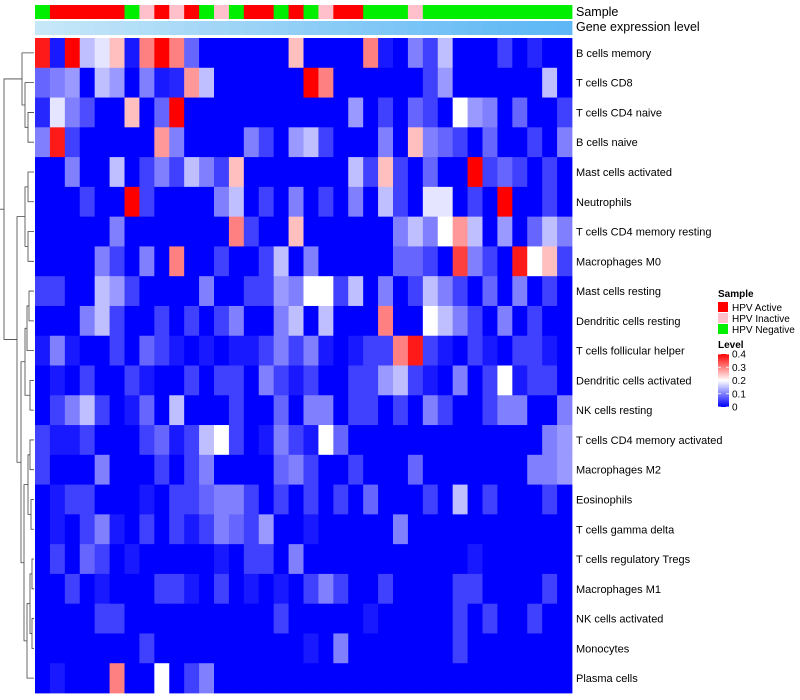 This screenshot has width=800, height=700. Describe the element at coordinates (618, 590) in the screenshot. I see `row-label: Macrophages M1` at that location.